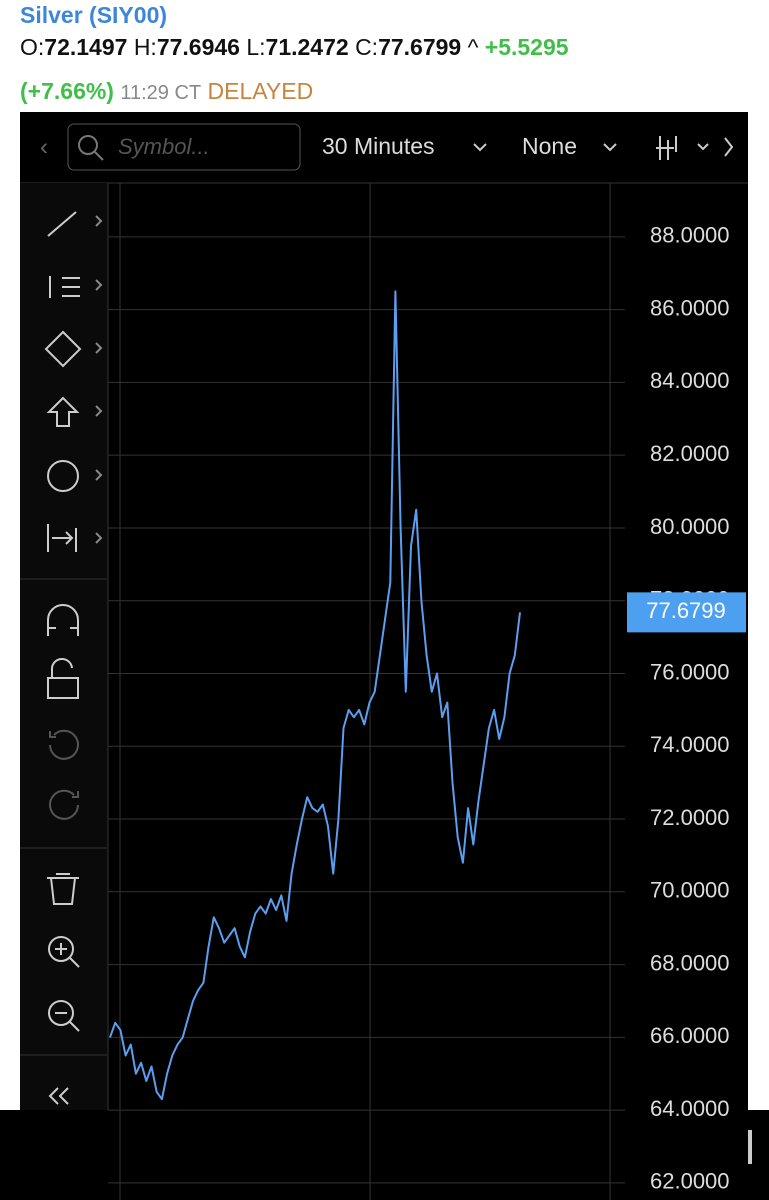  Describe the element at coordinates (715, 147) in the screenshot. I see `scroll-right` at that location.